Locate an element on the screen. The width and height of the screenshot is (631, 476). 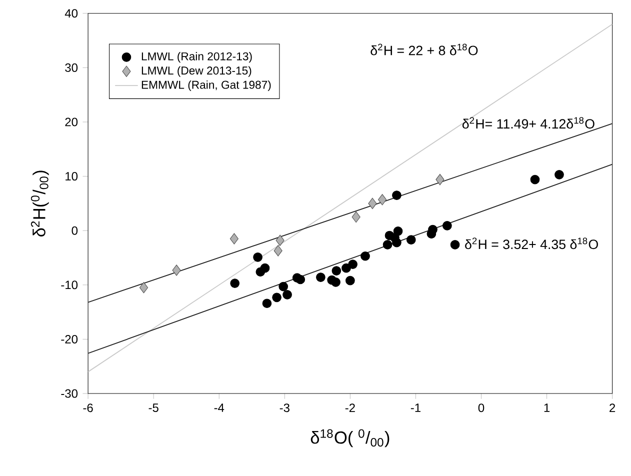
legend-label: EMMWL (Rain, Gat 1987) is located at coordinates (206, 85).